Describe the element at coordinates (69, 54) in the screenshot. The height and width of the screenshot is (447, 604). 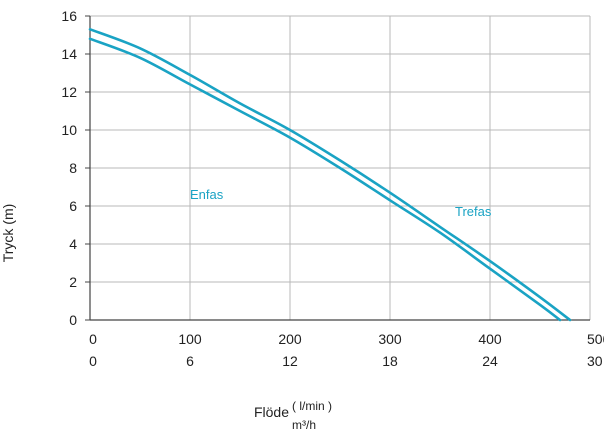
I see `y-tick-label: 14` at that location.